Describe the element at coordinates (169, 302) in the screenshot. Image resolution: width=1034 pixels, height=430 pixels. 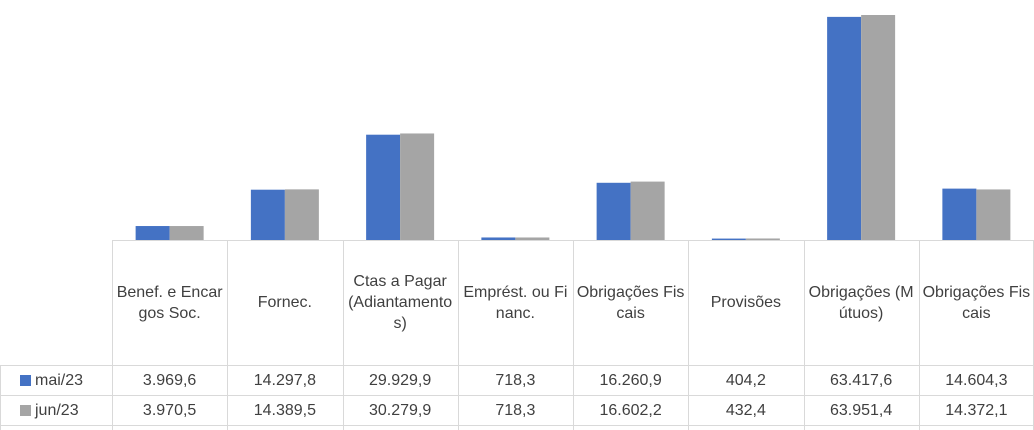
I see `category-label: Benef. e Encargos Soc.` at that location.